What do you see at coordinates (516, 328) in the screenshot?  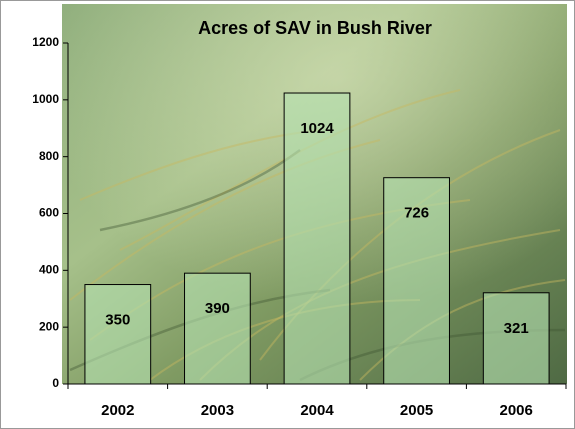 I see `value-label: 321` at bounding box center [516, 328].